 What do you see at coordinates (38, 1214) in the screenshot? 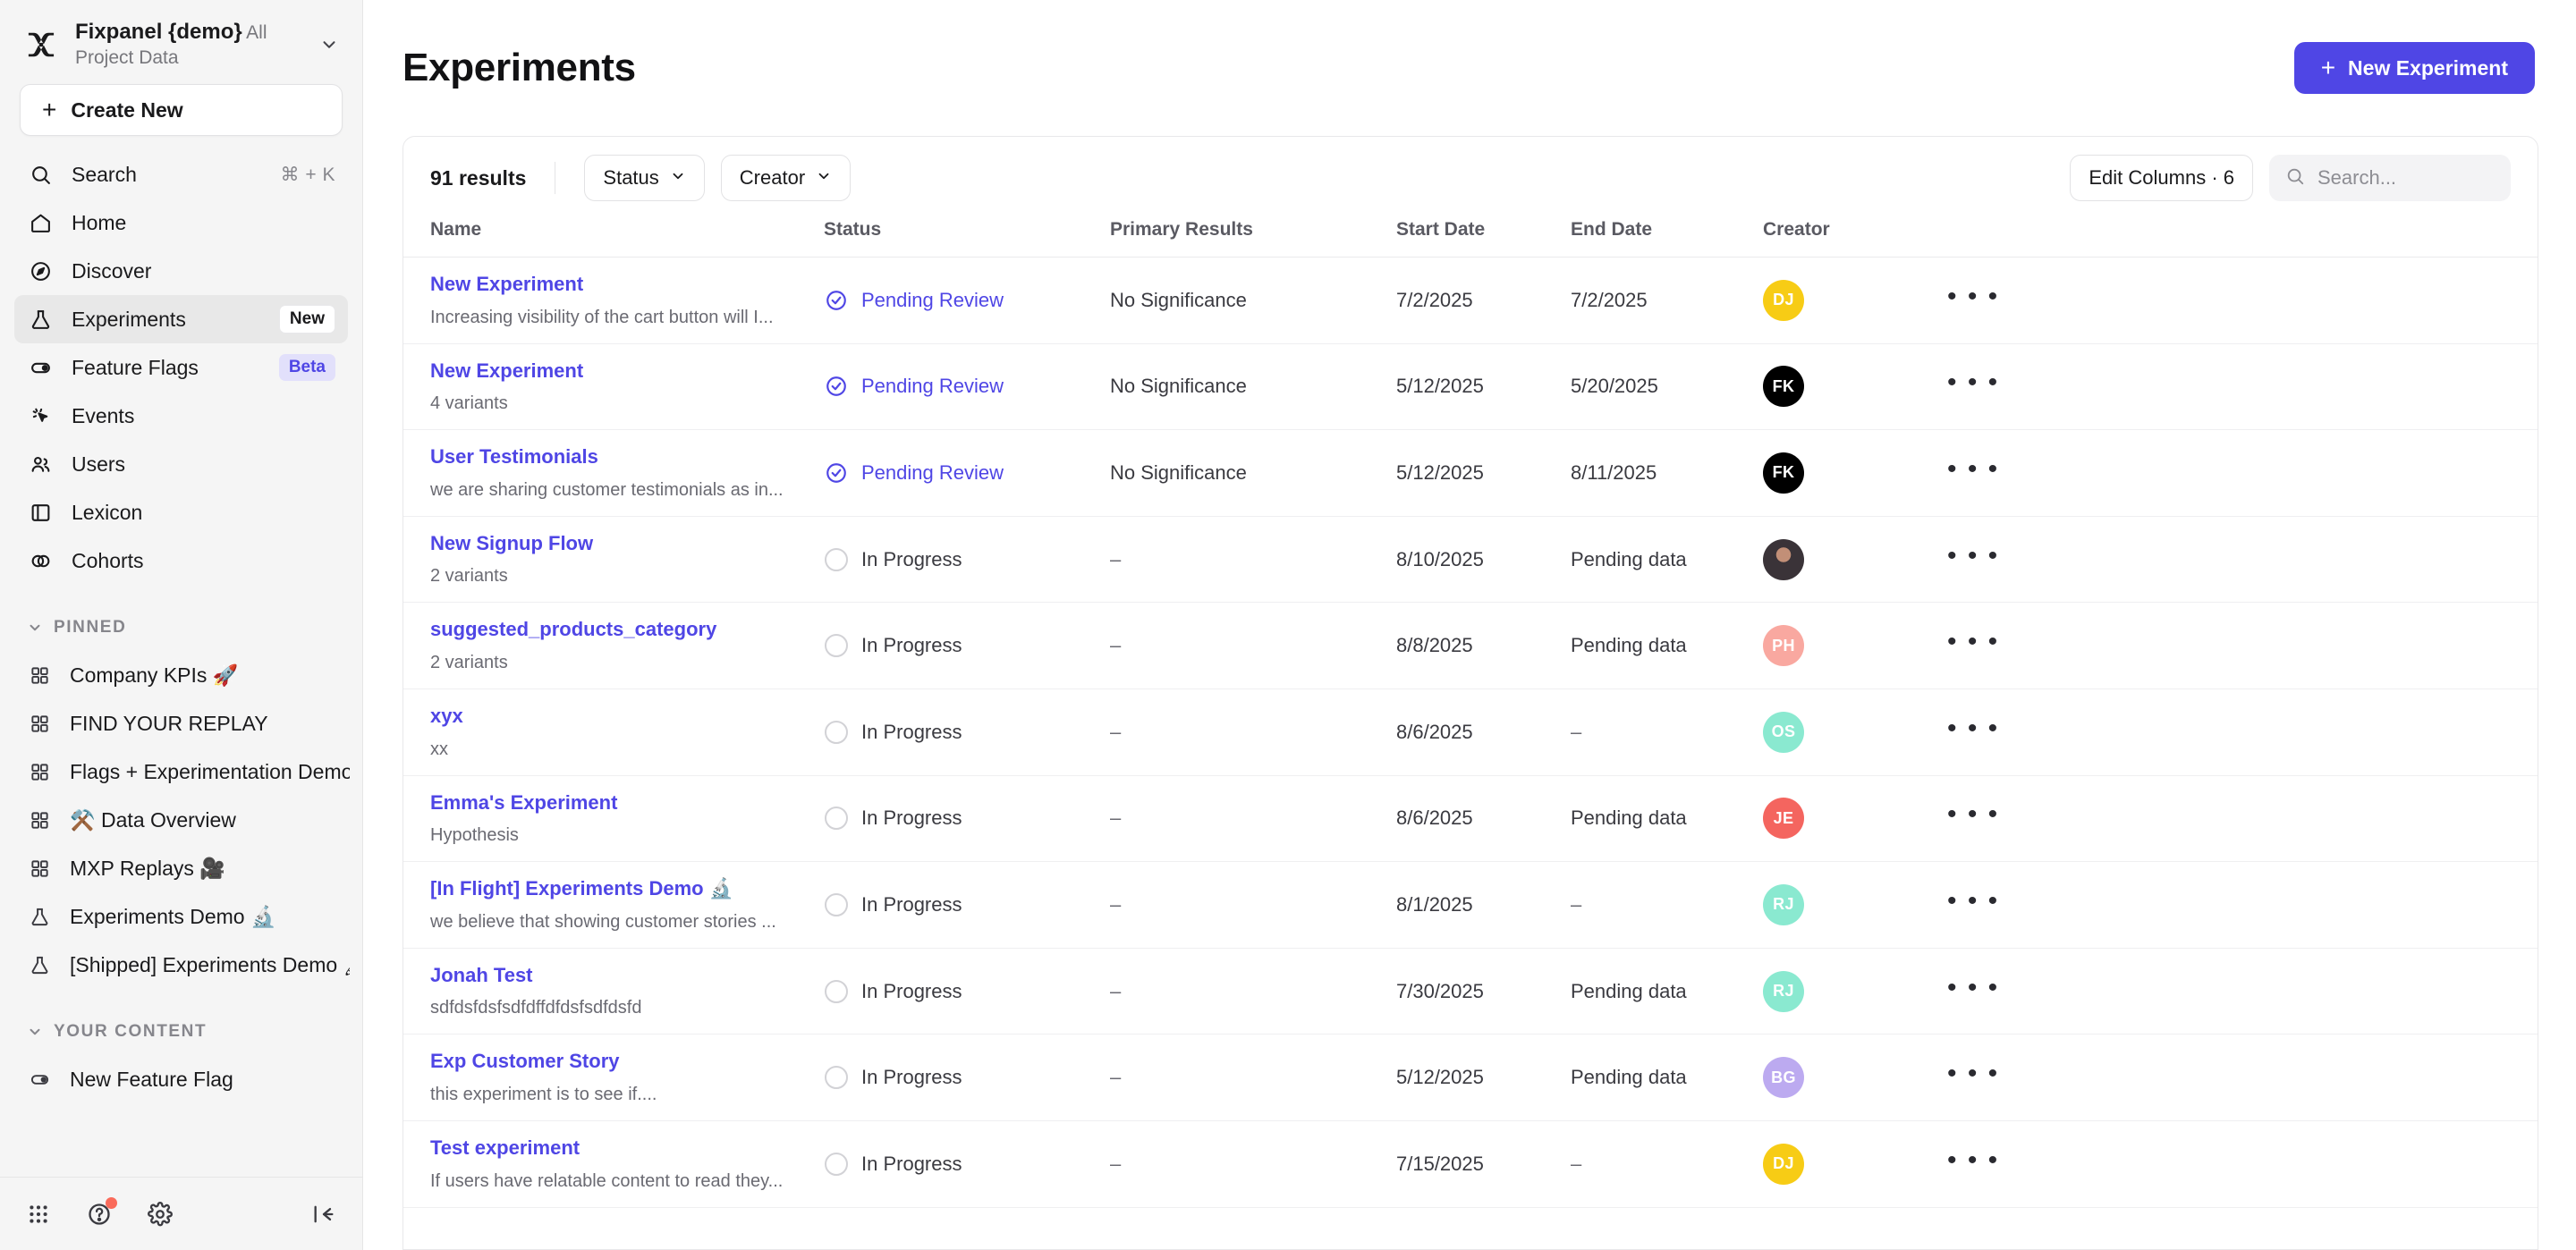
I see `grid-apps-icon` at bounding box center [38, 1214].